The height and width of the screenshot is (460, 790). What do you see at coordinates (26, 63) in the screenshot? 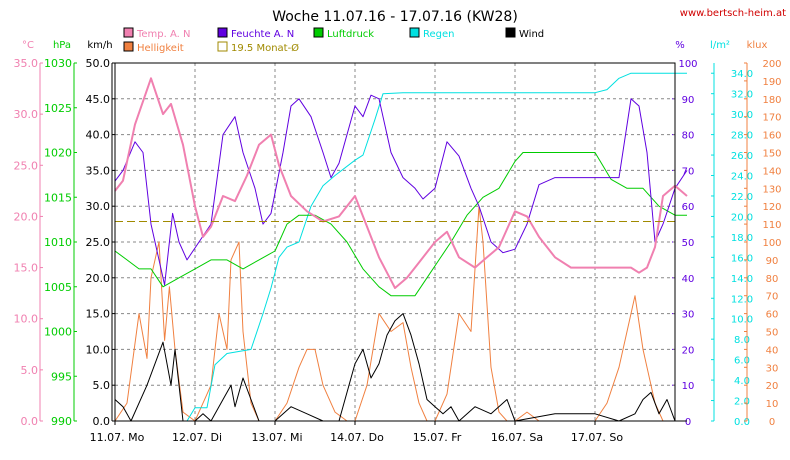
I see `temp-tick-label: 35.0` at bounding box center [26, 63].